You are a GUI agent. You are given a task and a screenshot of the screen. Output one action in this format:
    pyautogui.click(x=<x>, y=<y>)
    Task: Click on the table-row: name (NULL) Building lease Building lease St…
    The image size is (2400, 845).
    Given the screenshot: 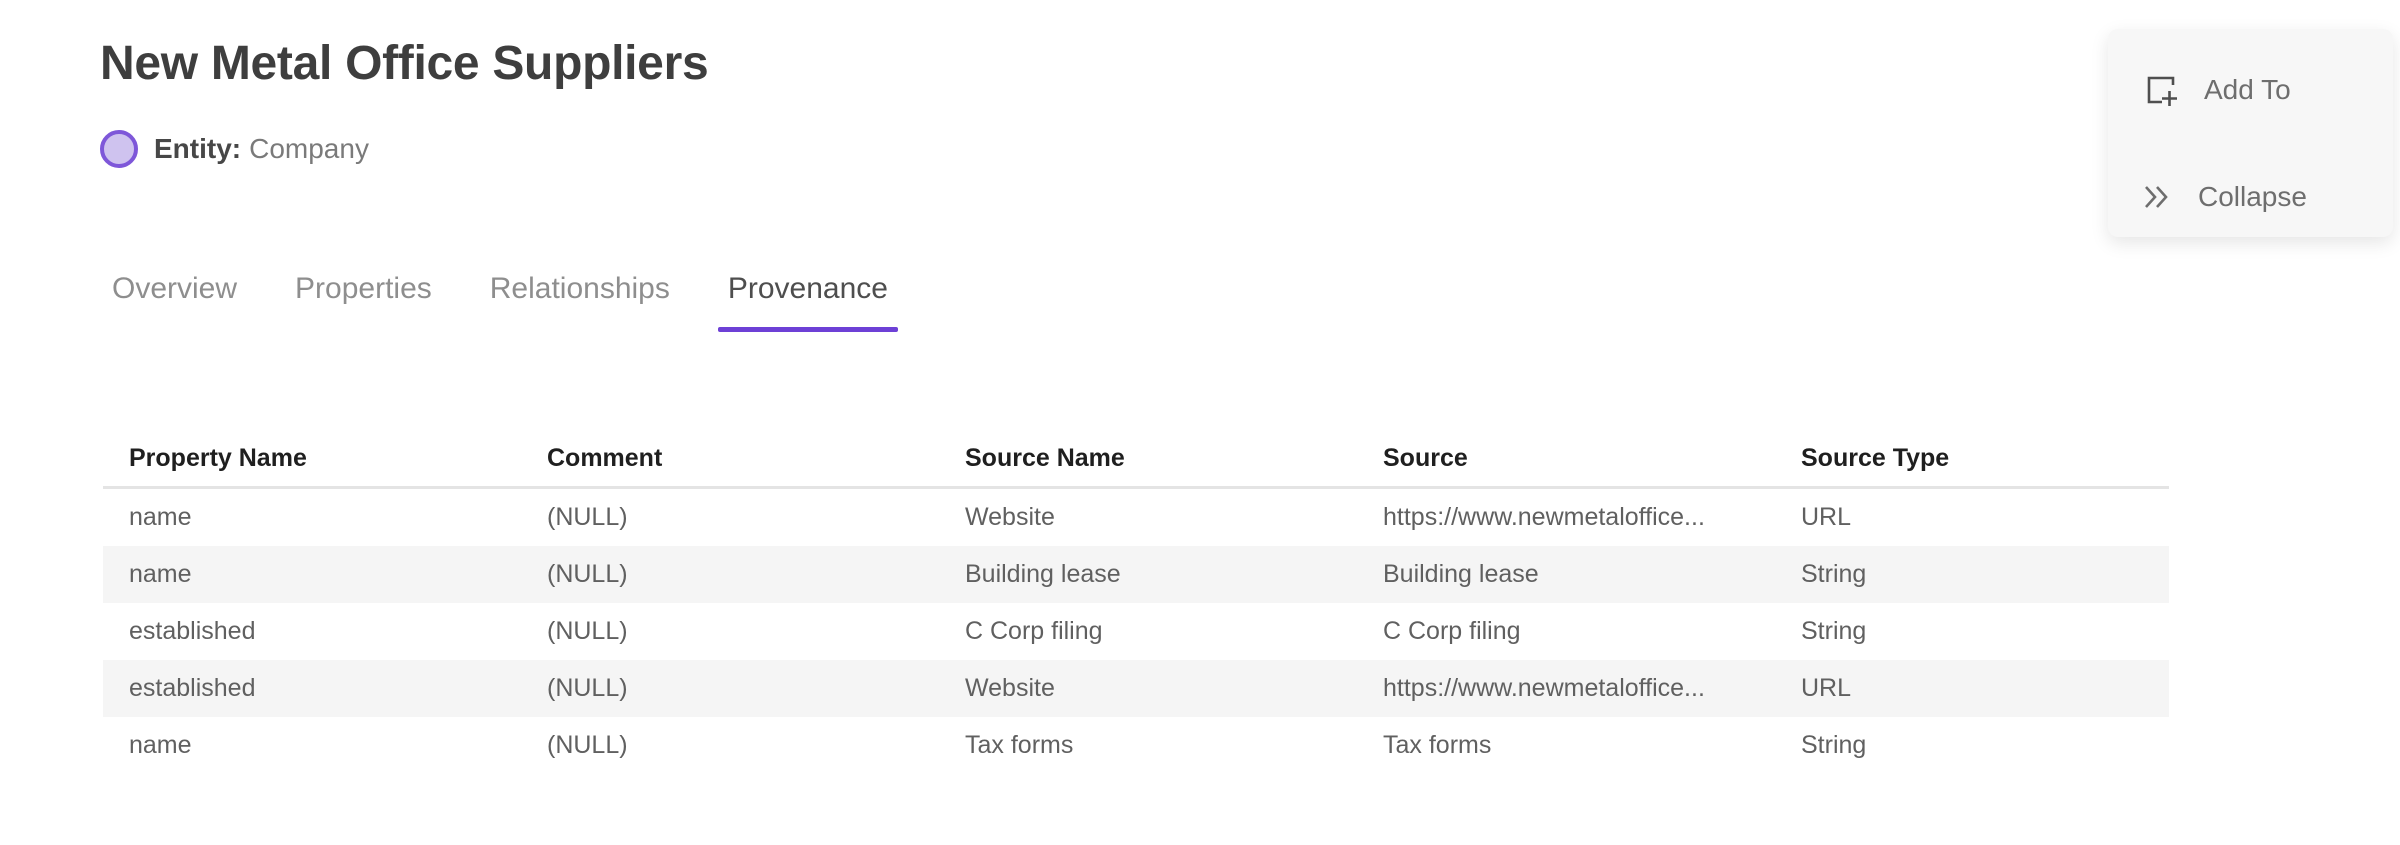 What is the action you would take?
    pyautogui.click(x=1136, y=574)
    